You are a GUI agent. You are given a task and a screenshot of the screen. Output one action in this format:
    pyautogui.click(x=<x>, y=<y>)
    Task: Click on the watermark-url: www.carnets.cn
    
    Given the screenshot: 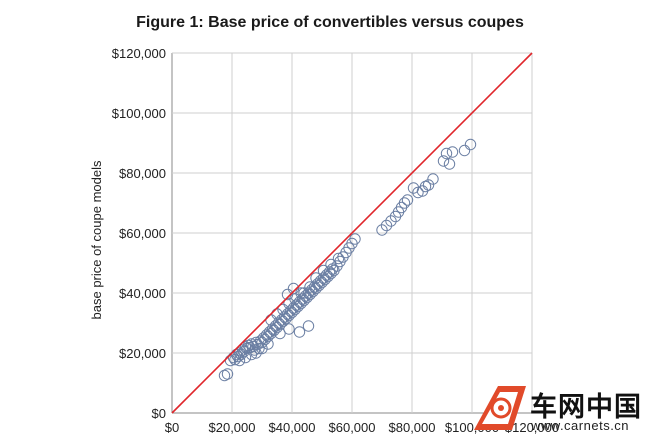 What is the action you would take?
    pyautogui.click(x=580, y=425)
    